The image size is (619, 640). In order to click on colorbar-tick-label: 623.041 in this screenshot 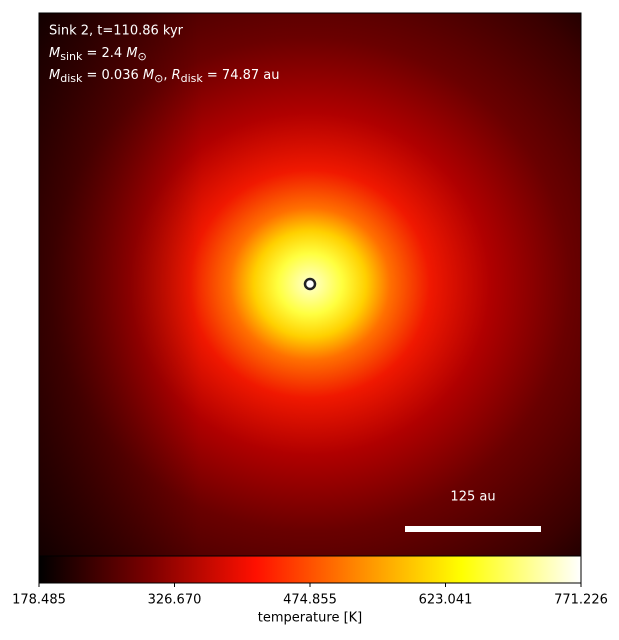, I will do `click(446, 600)`.